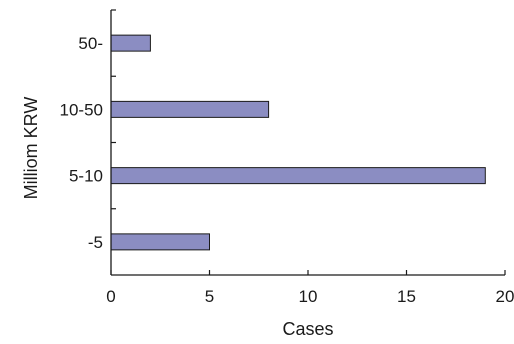  I want to click on y-tick-label: 10-50, so click(81, 109).